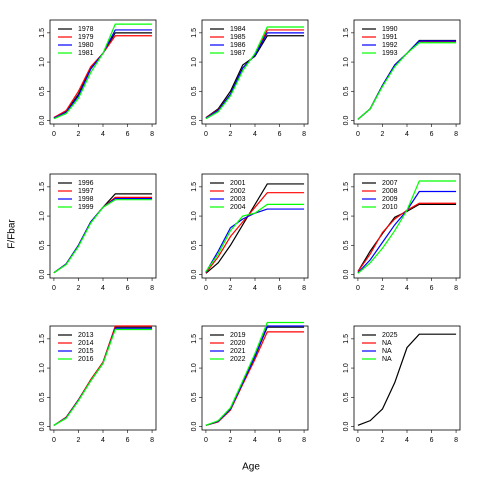 The image size is (480, 480). I want to click on legend-label: 2003, so click(238, 199).